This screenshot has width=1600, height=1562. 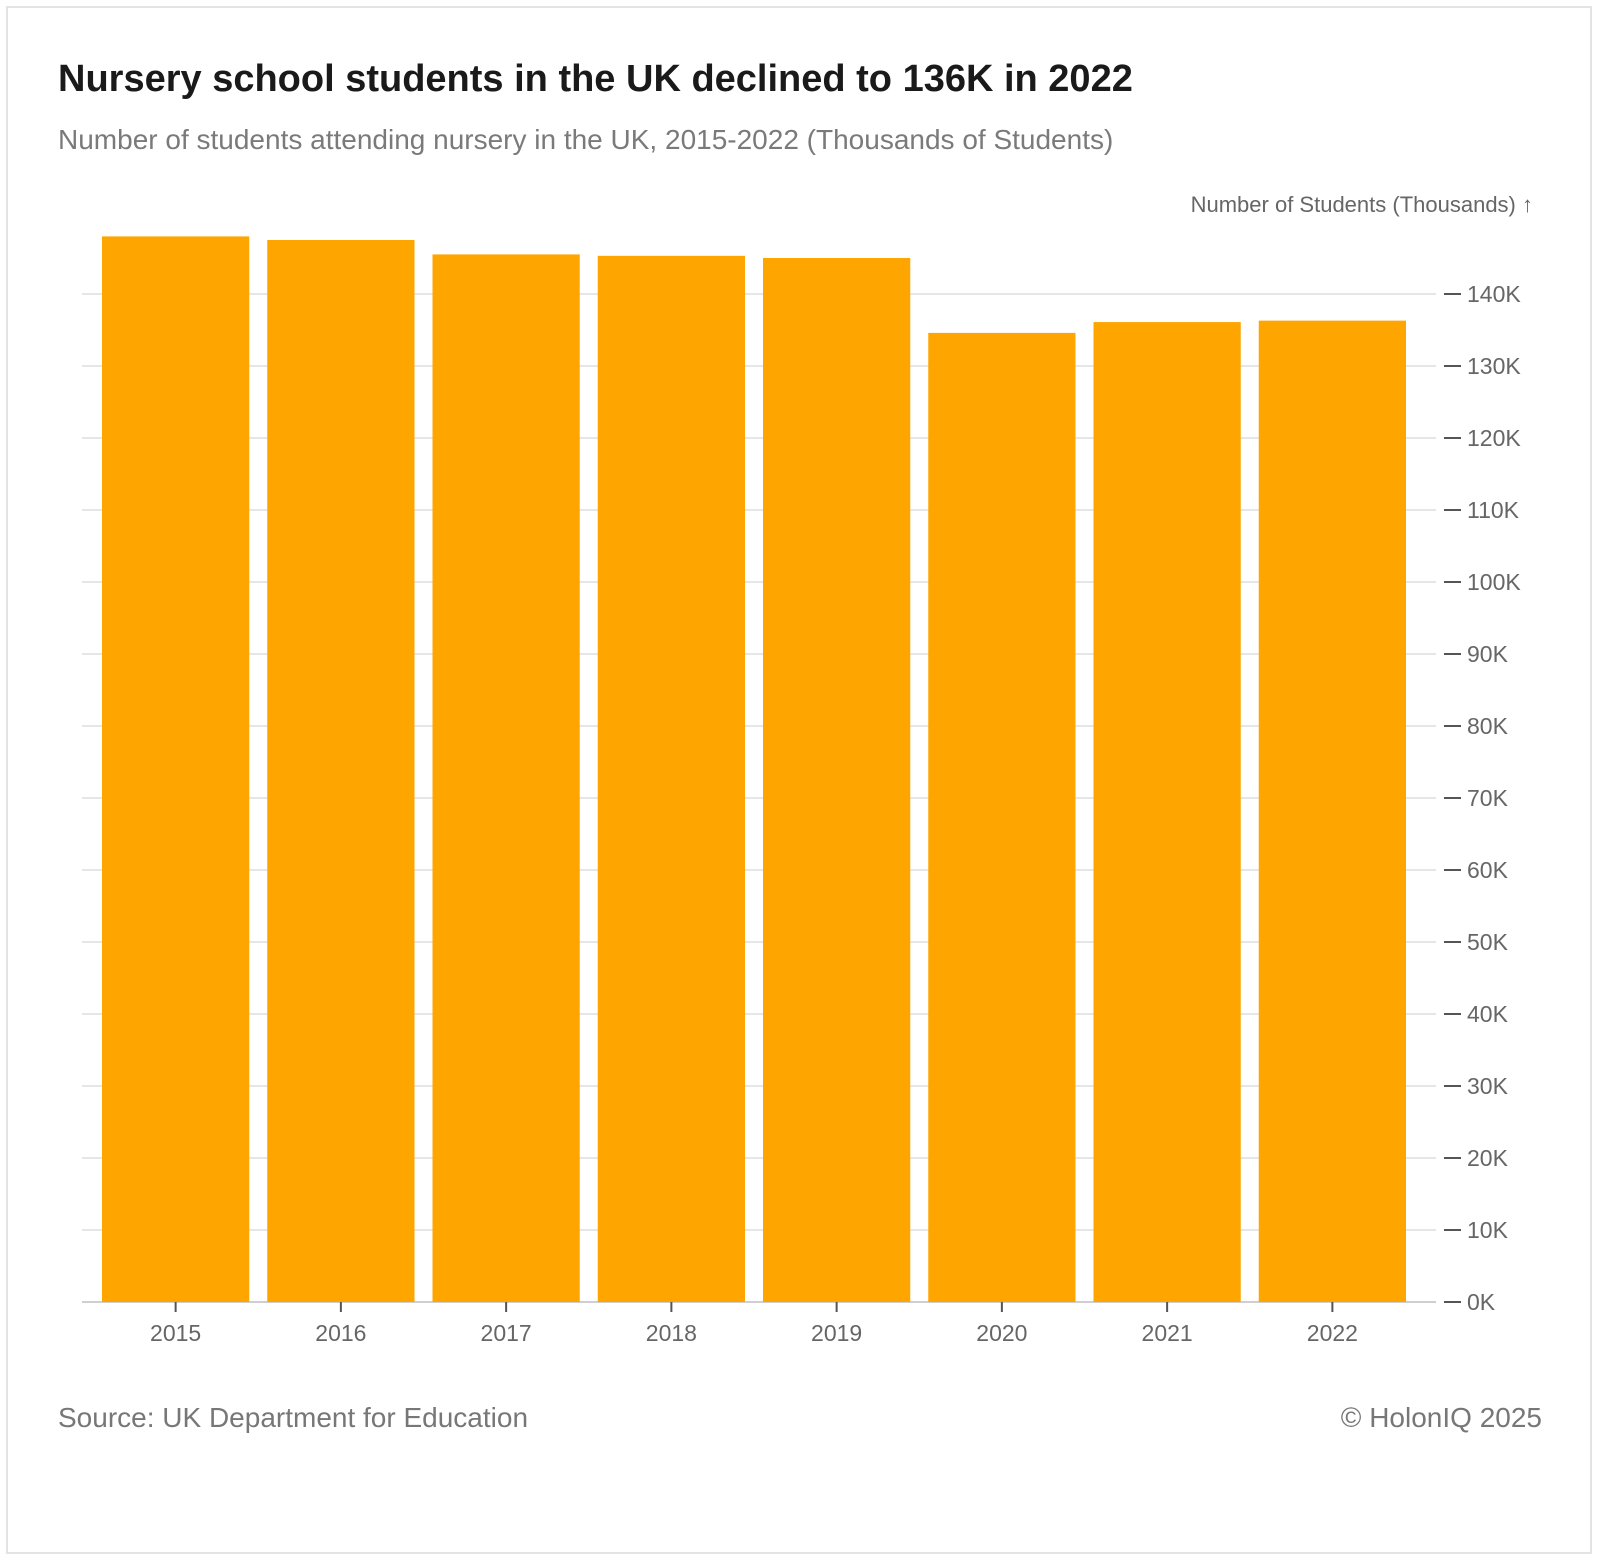 What do you see at coordinates (671, 779) in the screenshot?
I see `bar-2018` at bounding box center [671, 779].